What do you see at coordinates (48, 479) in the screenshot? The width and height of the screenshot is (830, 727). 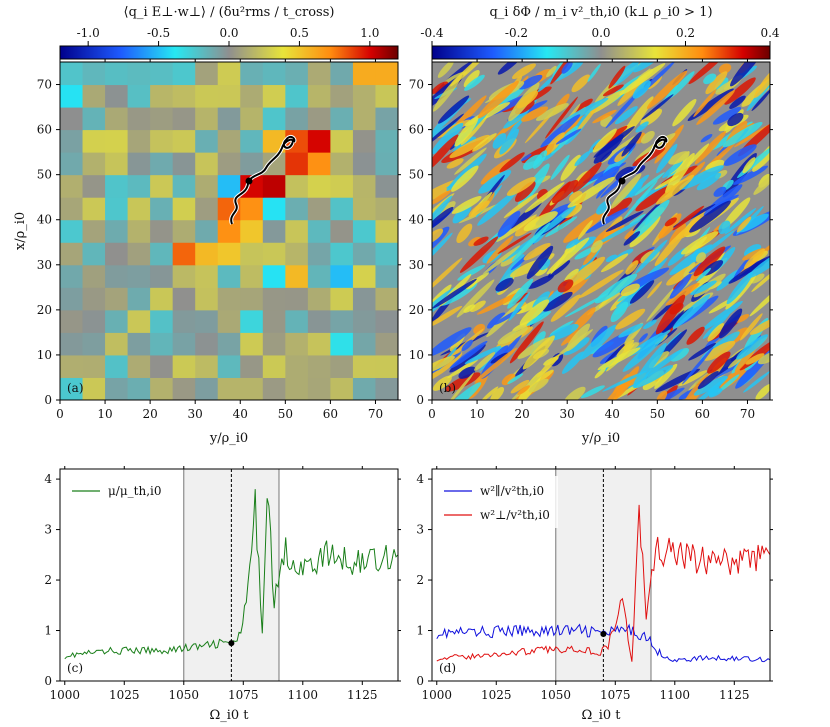 I see `y-tick-label: 4` at bounding box center [48, 479].